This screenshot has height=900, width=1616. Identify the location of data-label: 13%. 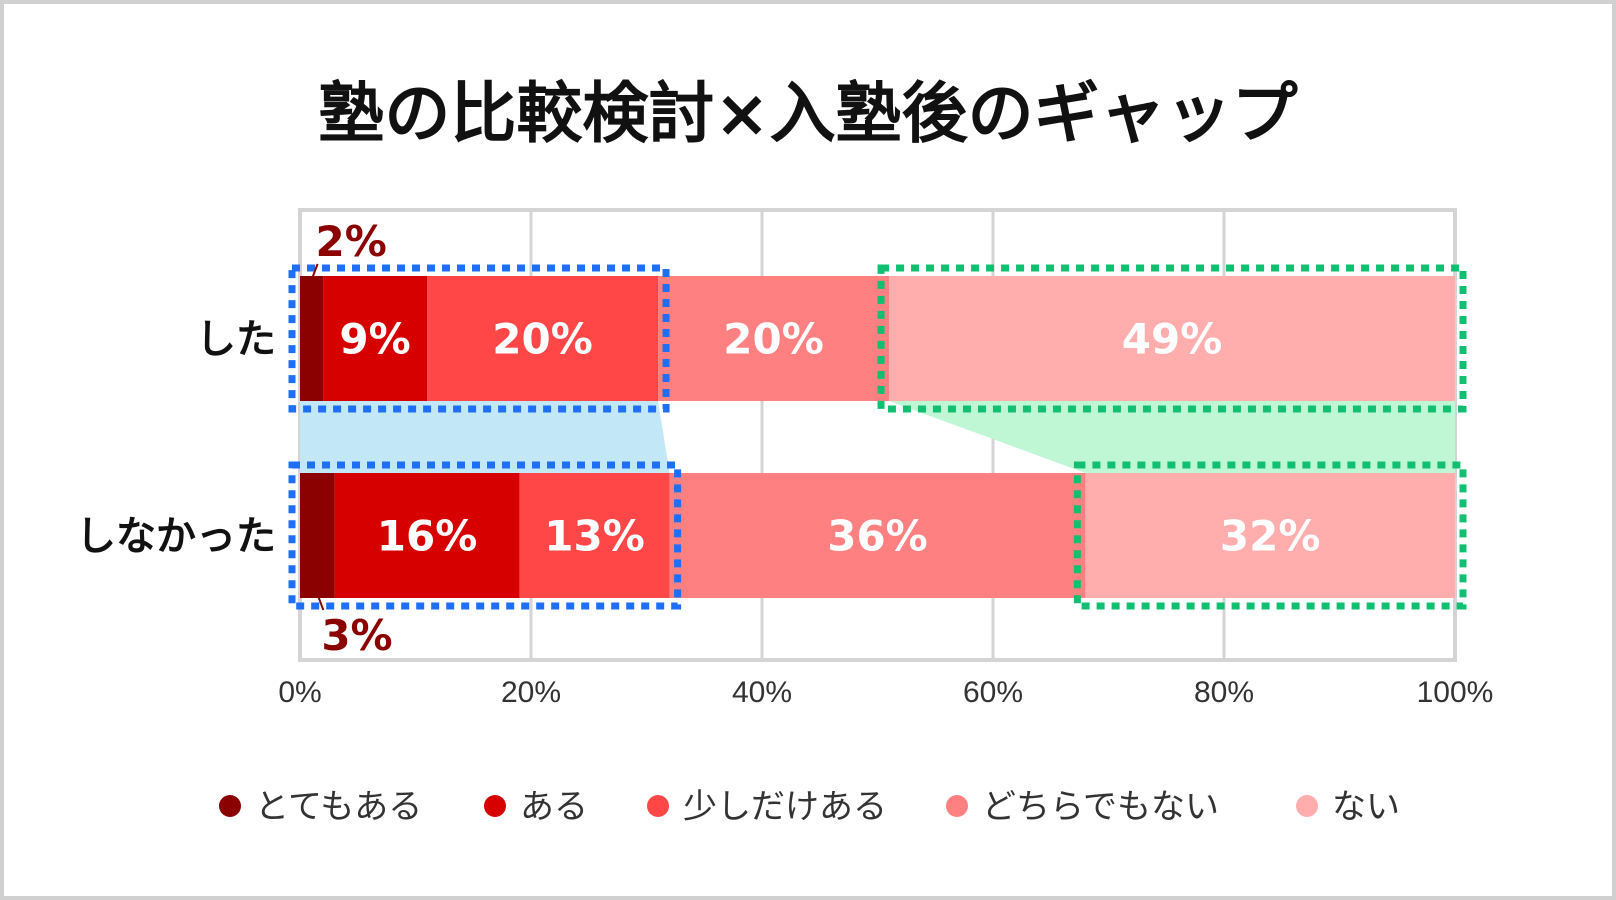
(594, 536).